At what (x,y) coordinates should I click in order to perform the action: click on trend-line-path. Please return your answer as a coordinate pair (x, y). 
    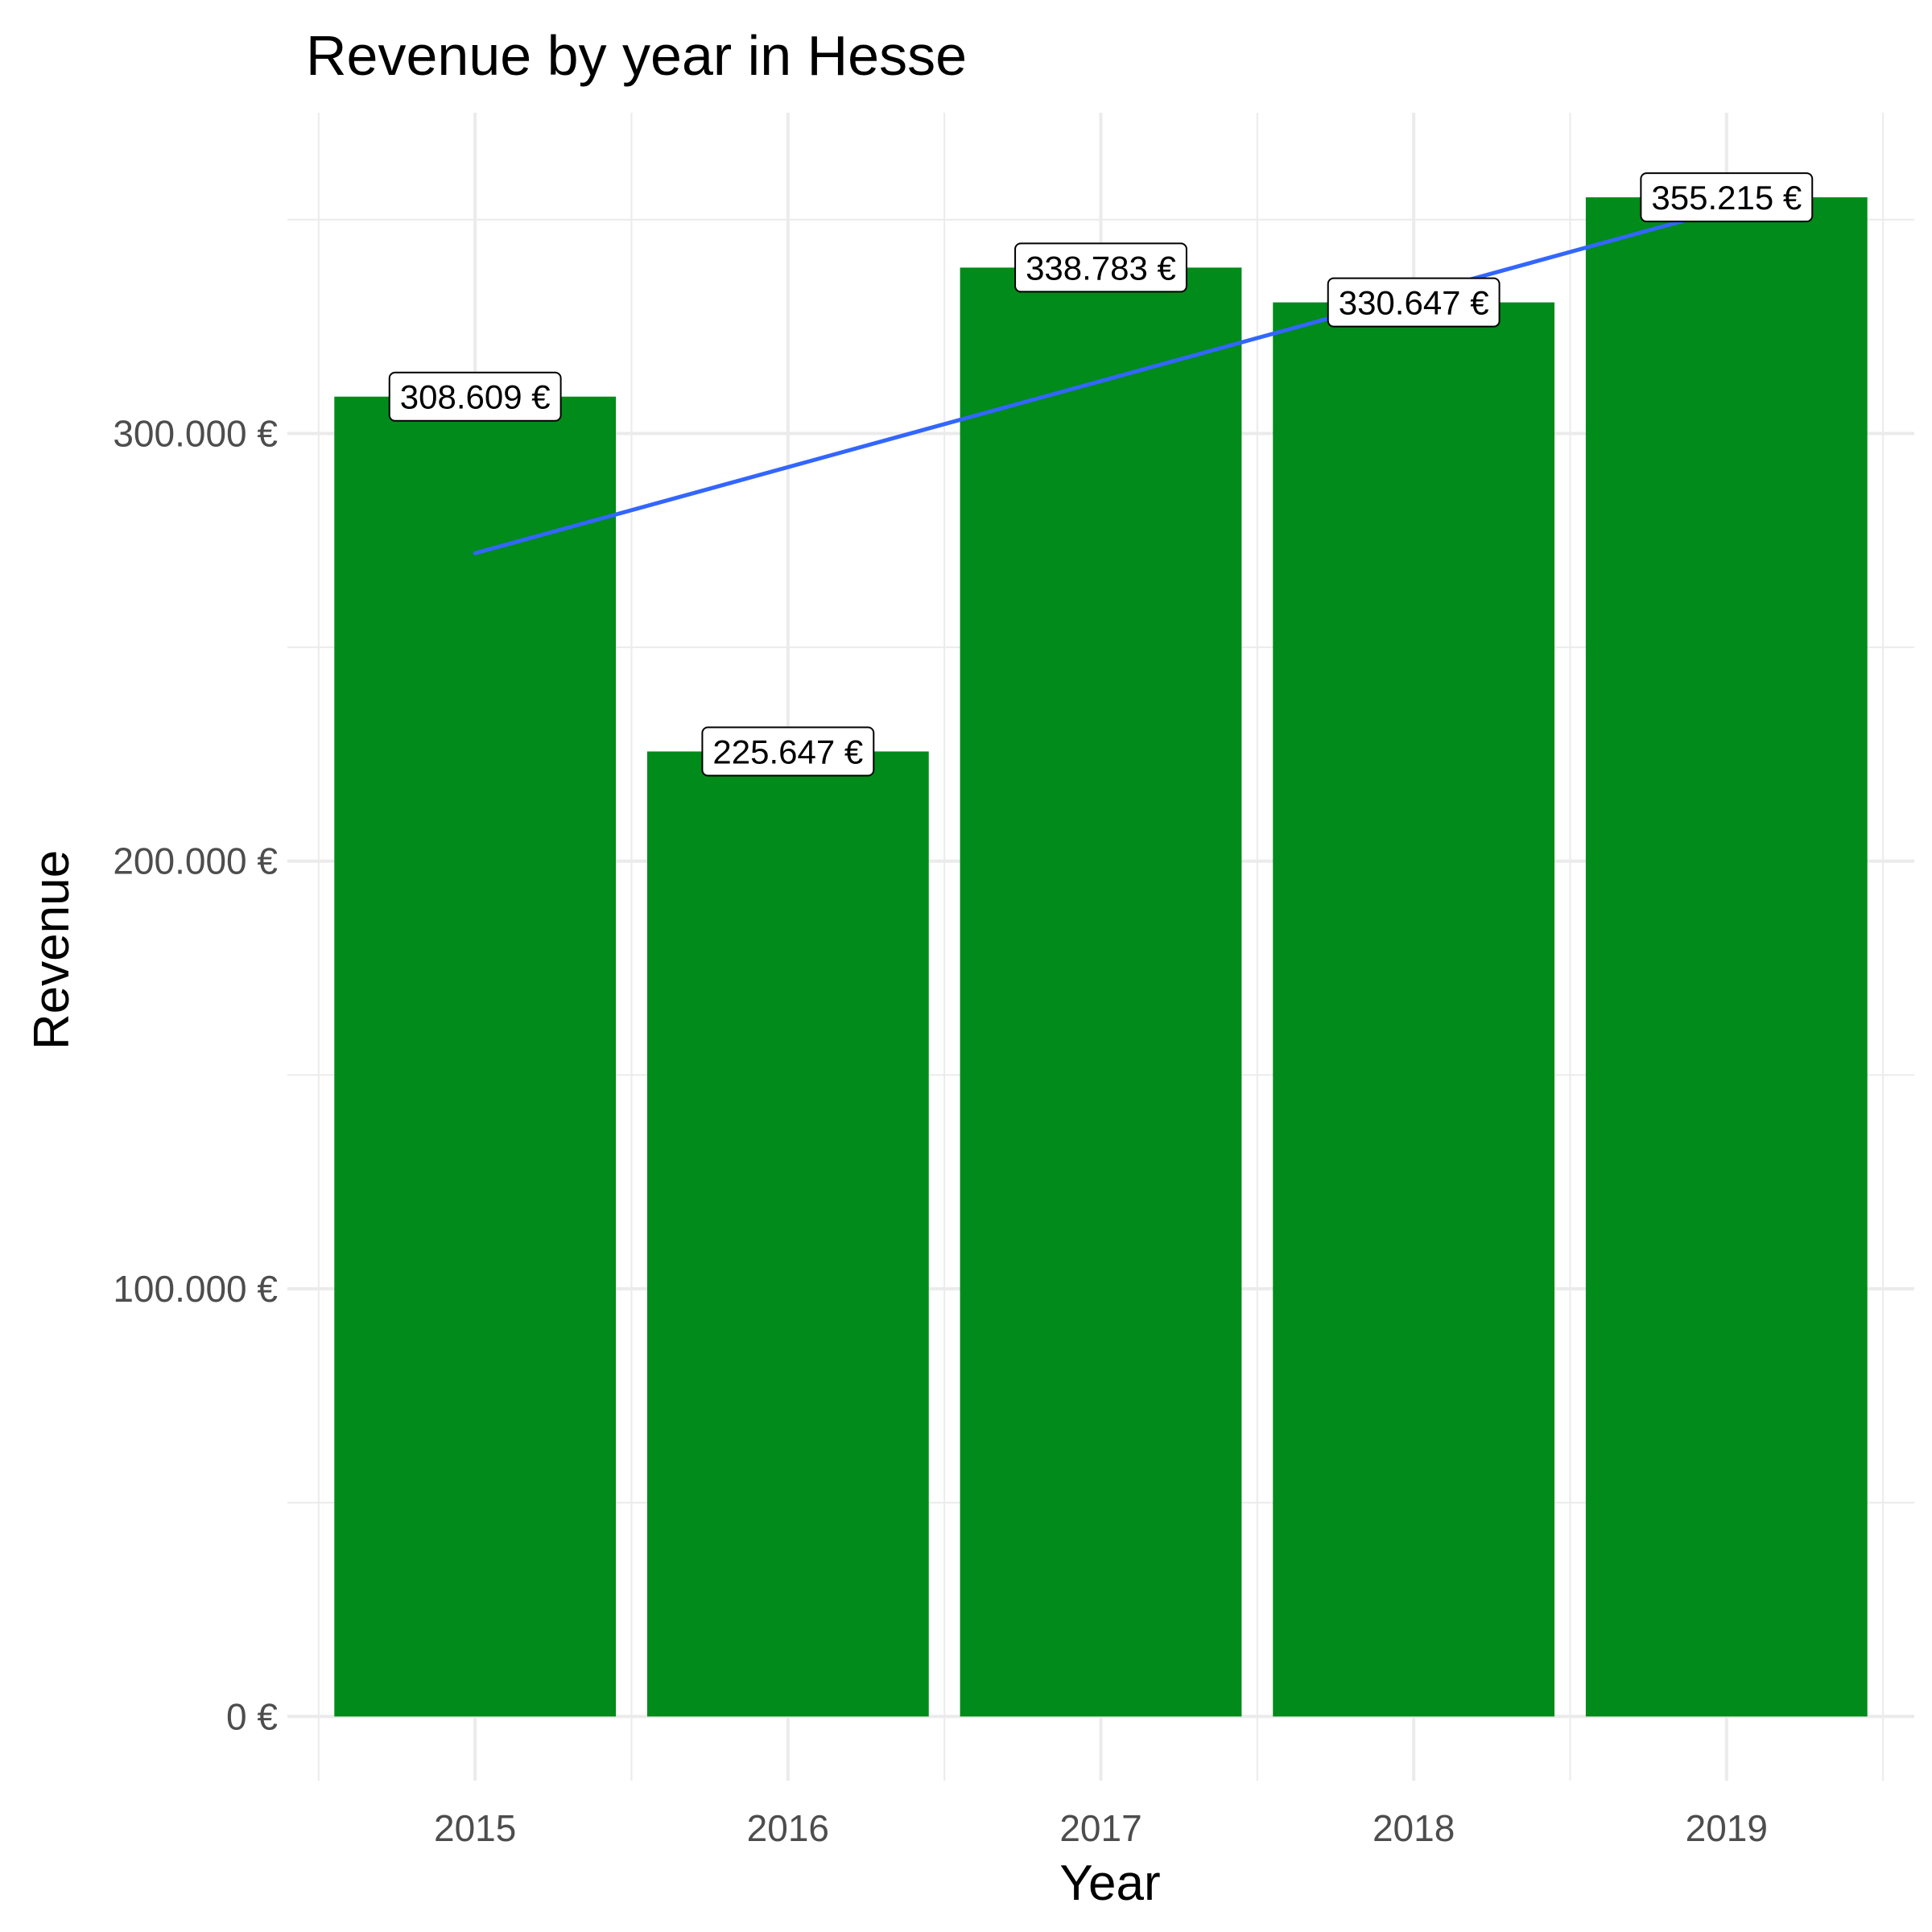
    Looking at the image, I should click on (1101, 381).